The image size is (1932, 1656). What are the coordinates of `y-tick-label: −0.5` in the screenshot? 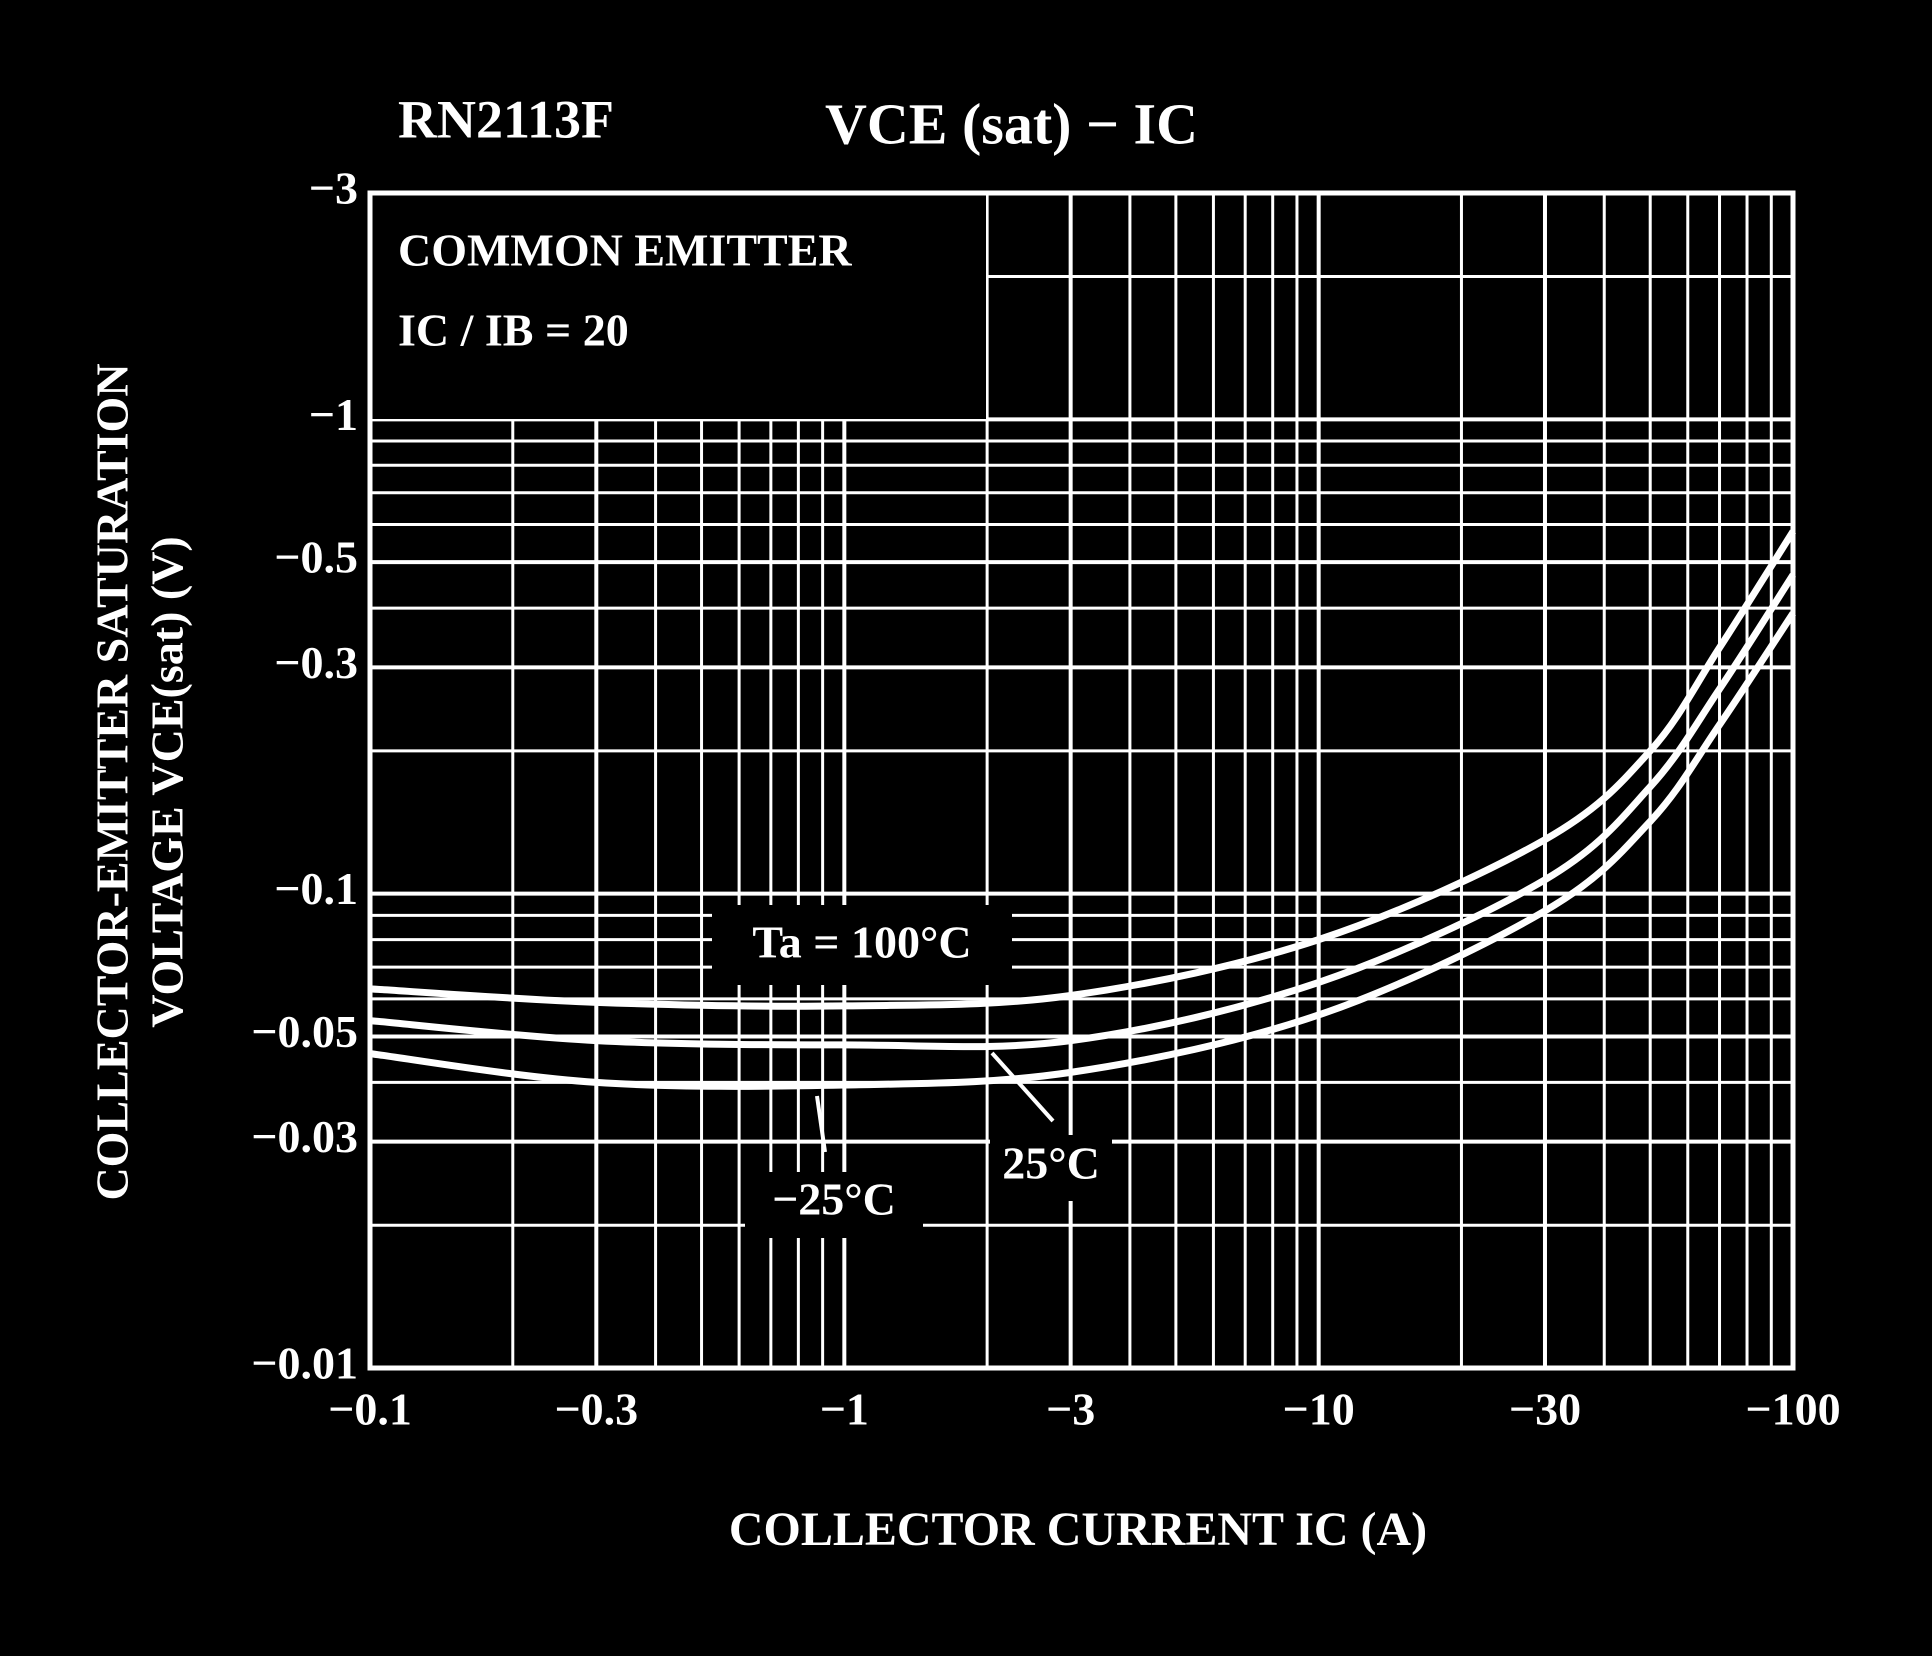 It's located at (316, 557).